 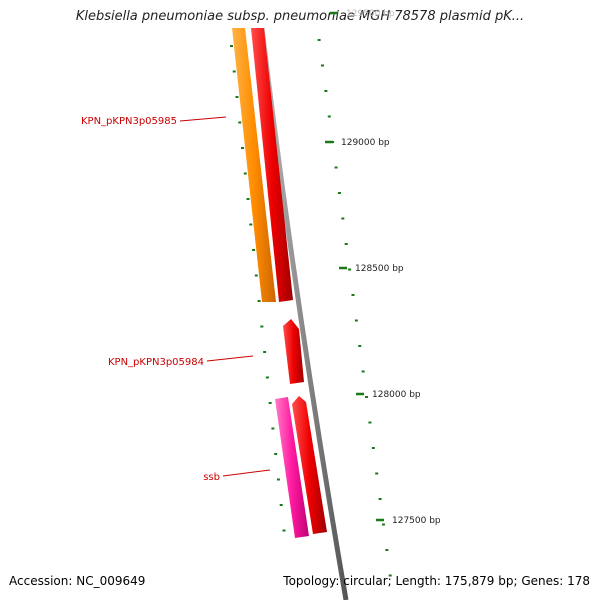 What do you see at coordinates (396, 395) in the screenshot?
I see `ruler-tick-label: 128000 bp` at bounding box center [396, 395].